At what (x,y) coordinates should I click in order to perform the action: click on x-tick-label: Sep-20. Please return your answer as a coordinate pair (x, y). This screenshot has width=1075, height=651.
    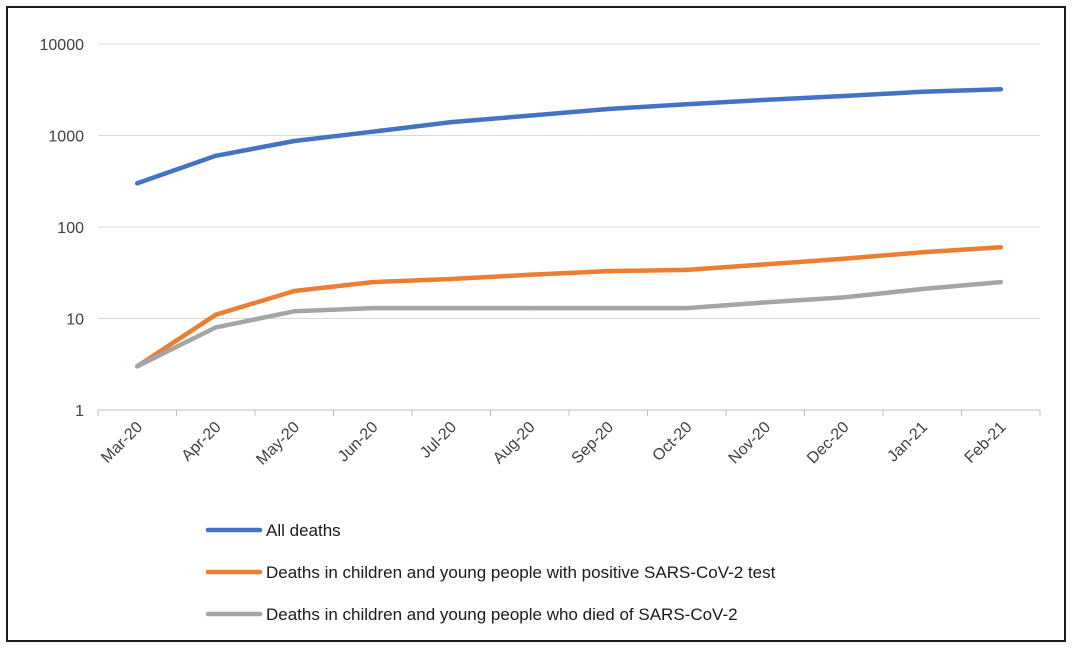
    Looking at the image, I should click on (593, 443).